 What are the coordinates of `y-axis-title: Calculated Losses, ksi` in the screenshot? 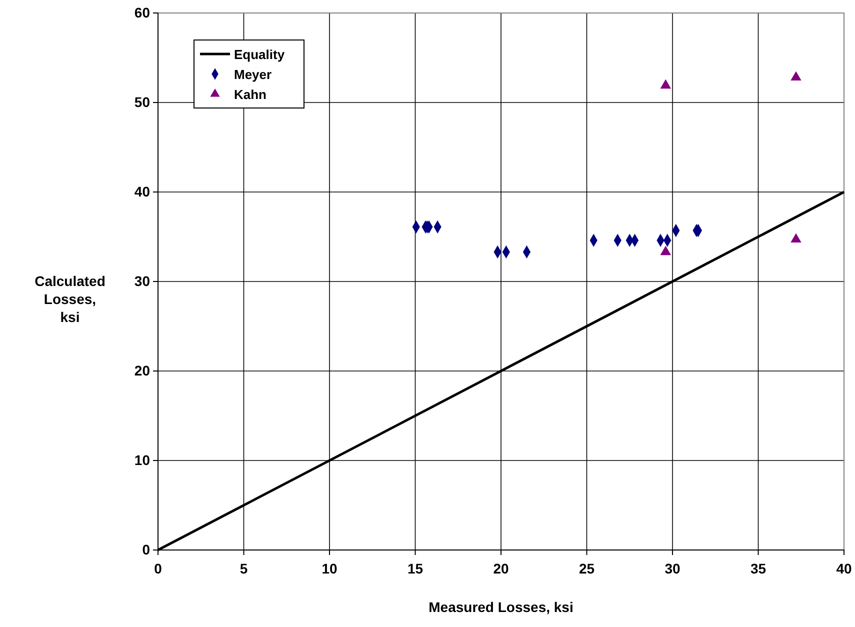 It's located at (70, 299).